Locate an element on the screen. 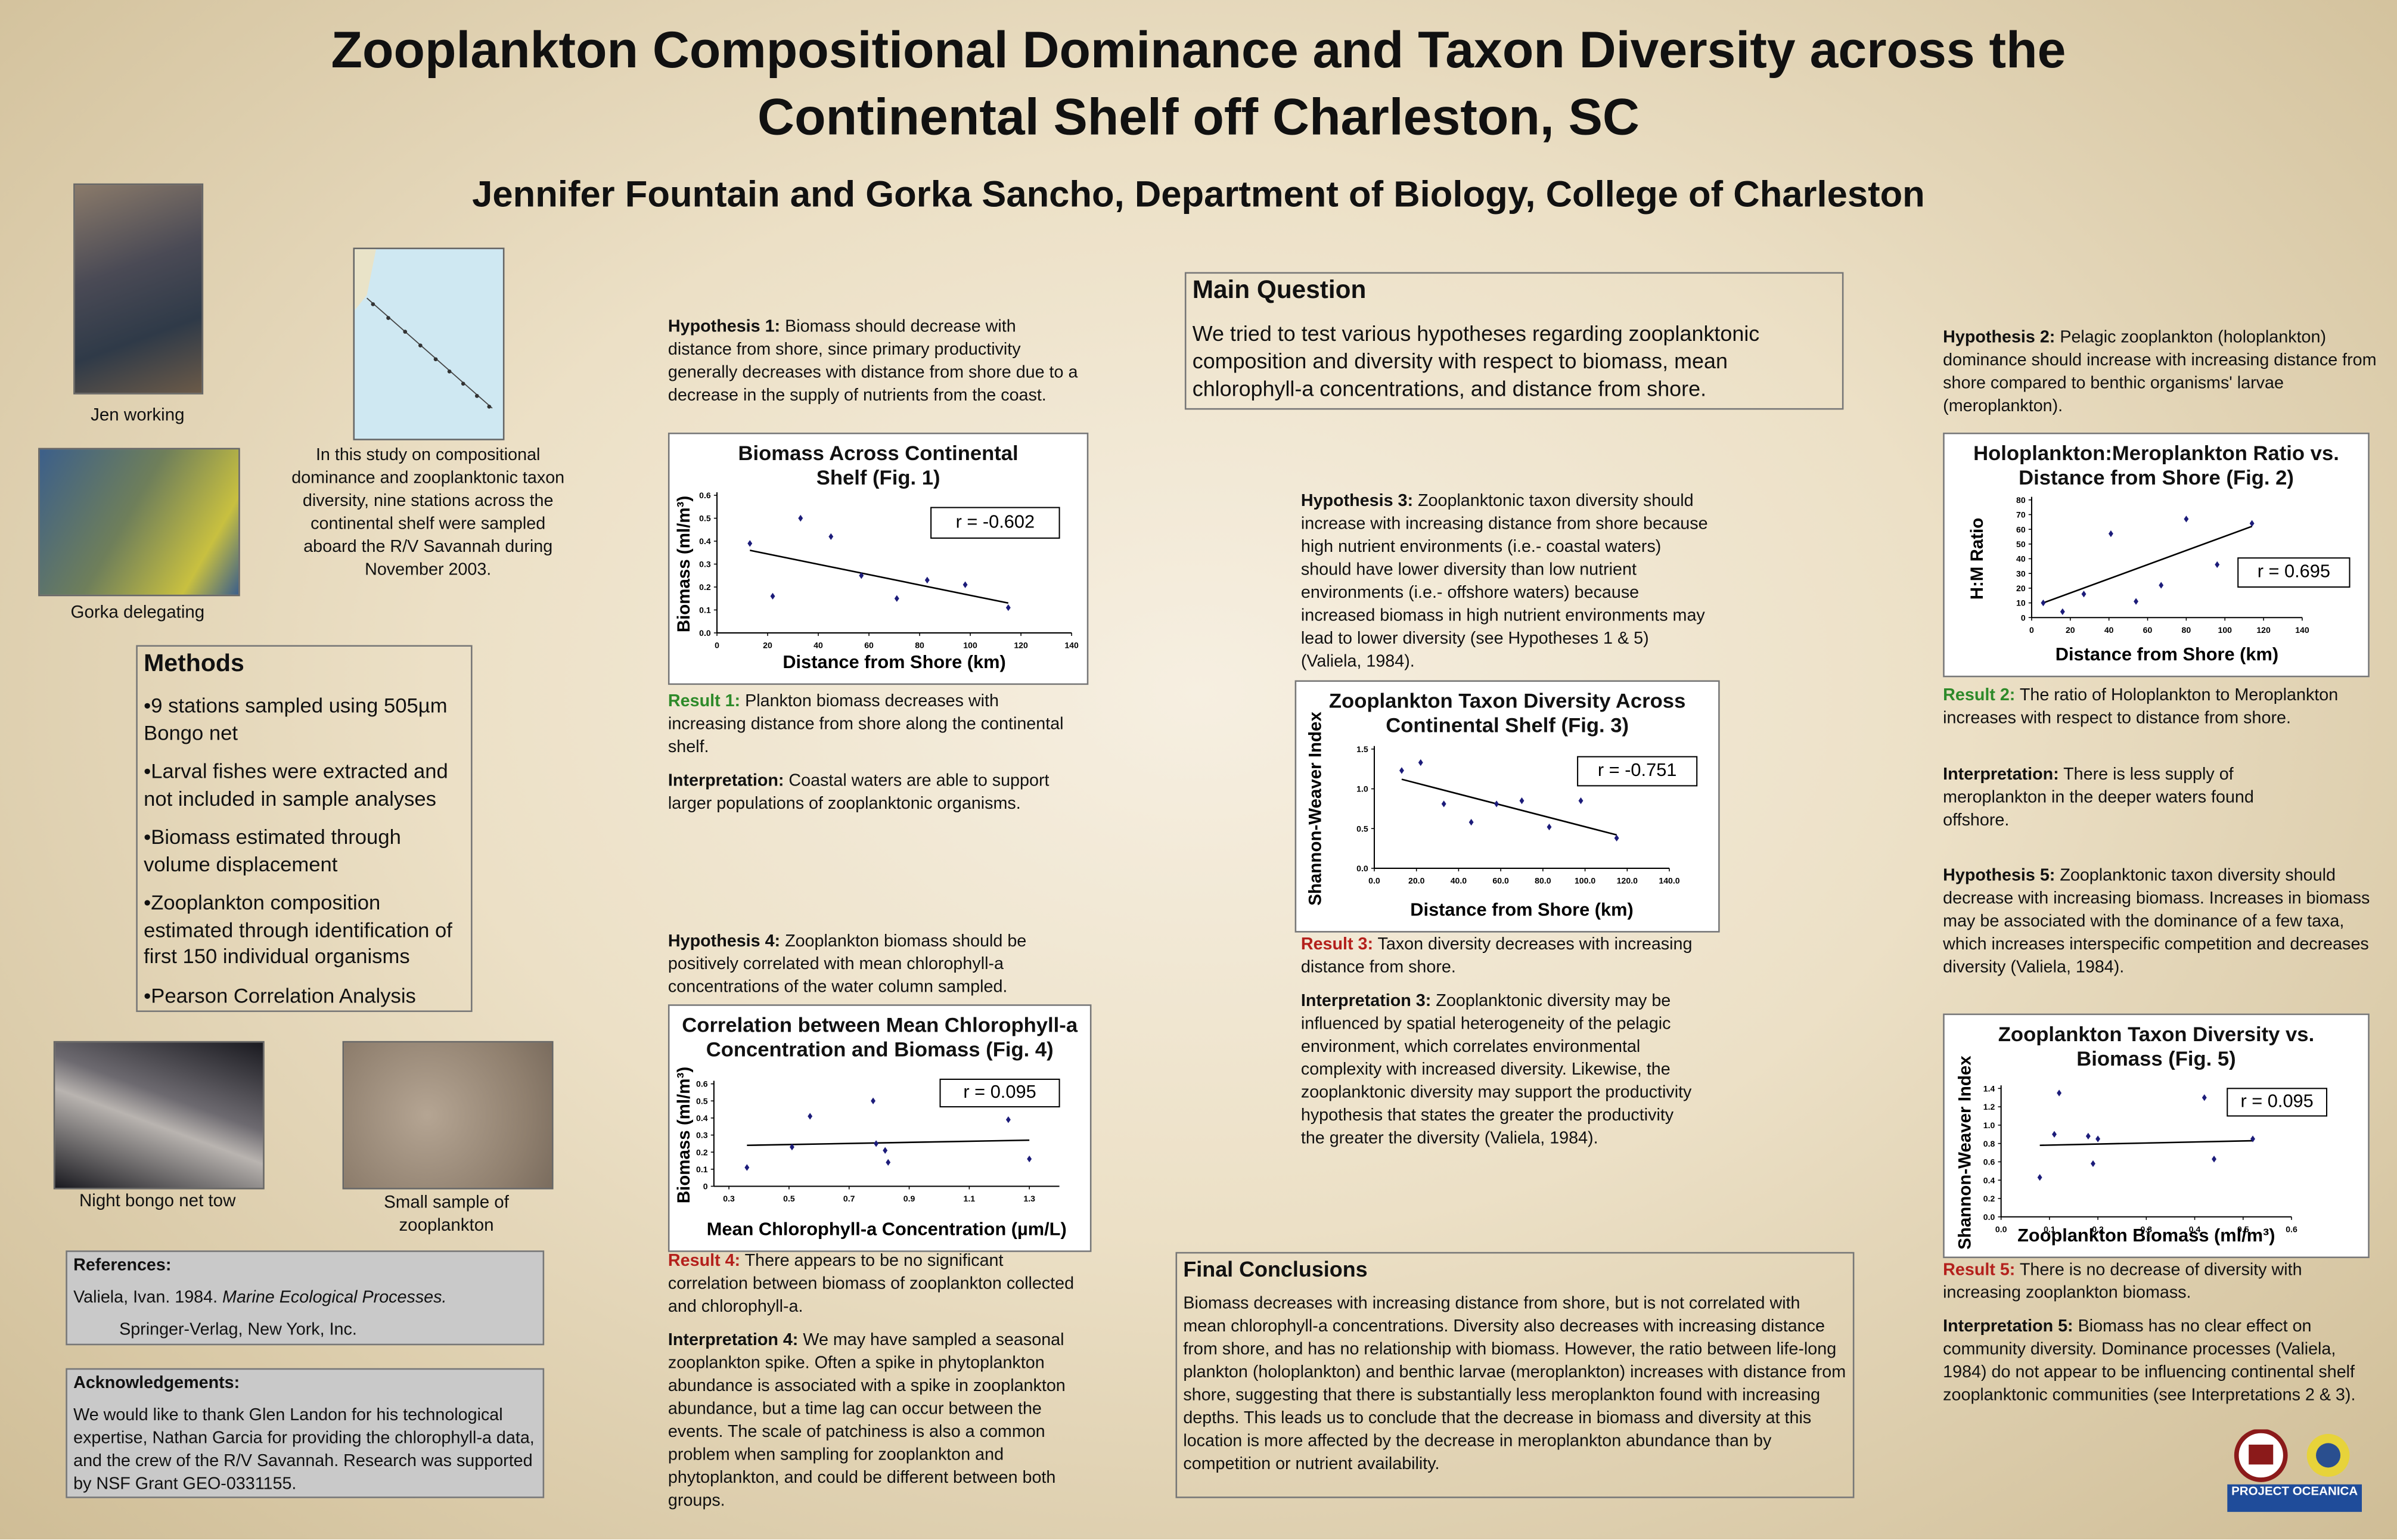 The width and height of the screenshot is (2397, 1540). y-tick-label: 0 is located at coordinates (705, 1186).